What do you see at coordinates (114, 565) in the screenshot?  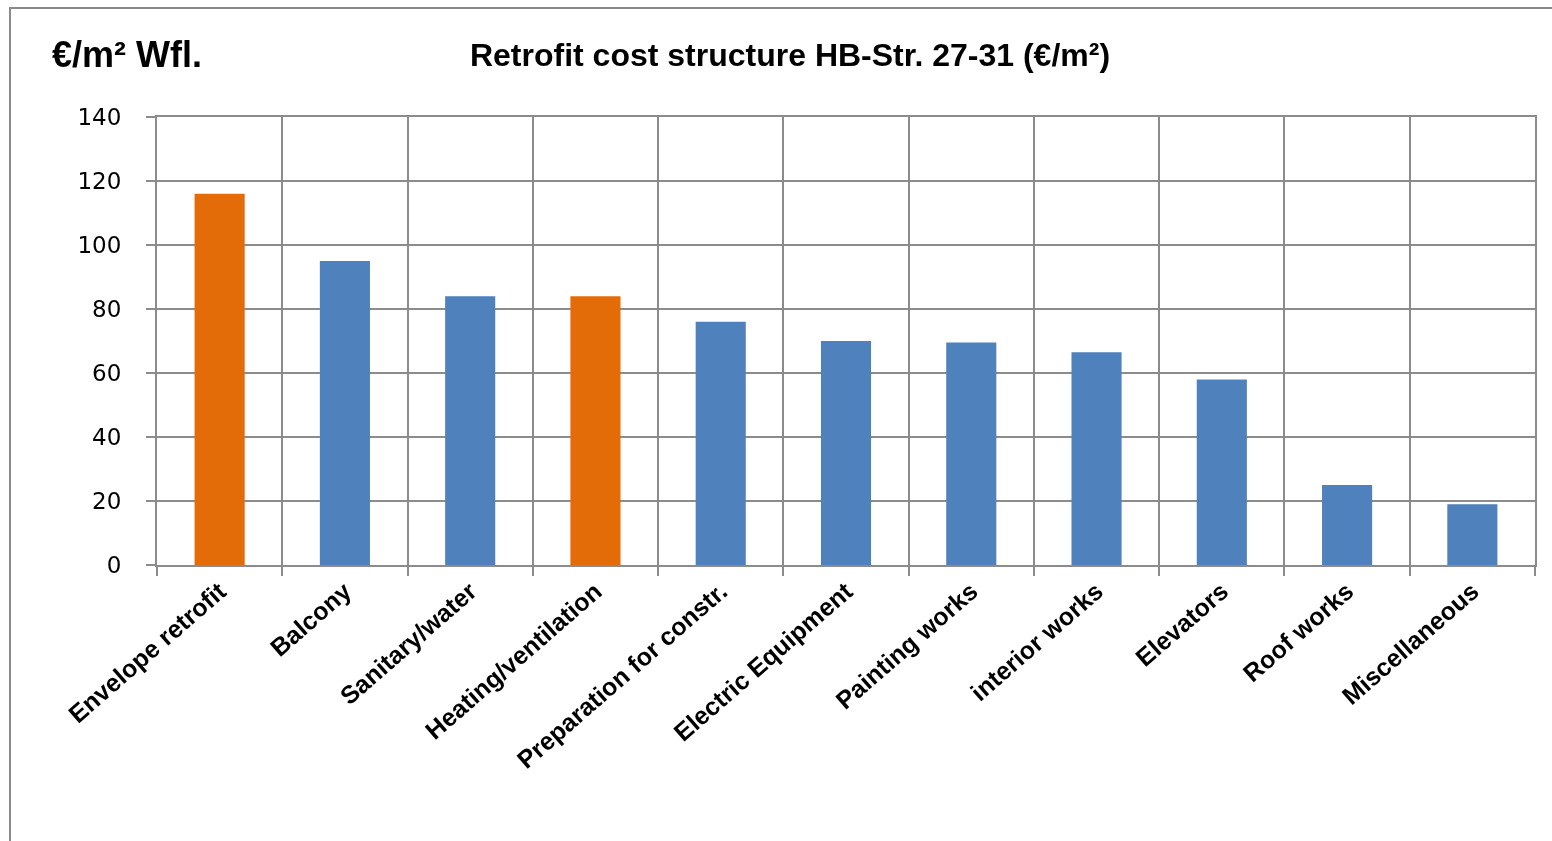 I see `y-tick-label: 0` at bounding box center [114, 565].